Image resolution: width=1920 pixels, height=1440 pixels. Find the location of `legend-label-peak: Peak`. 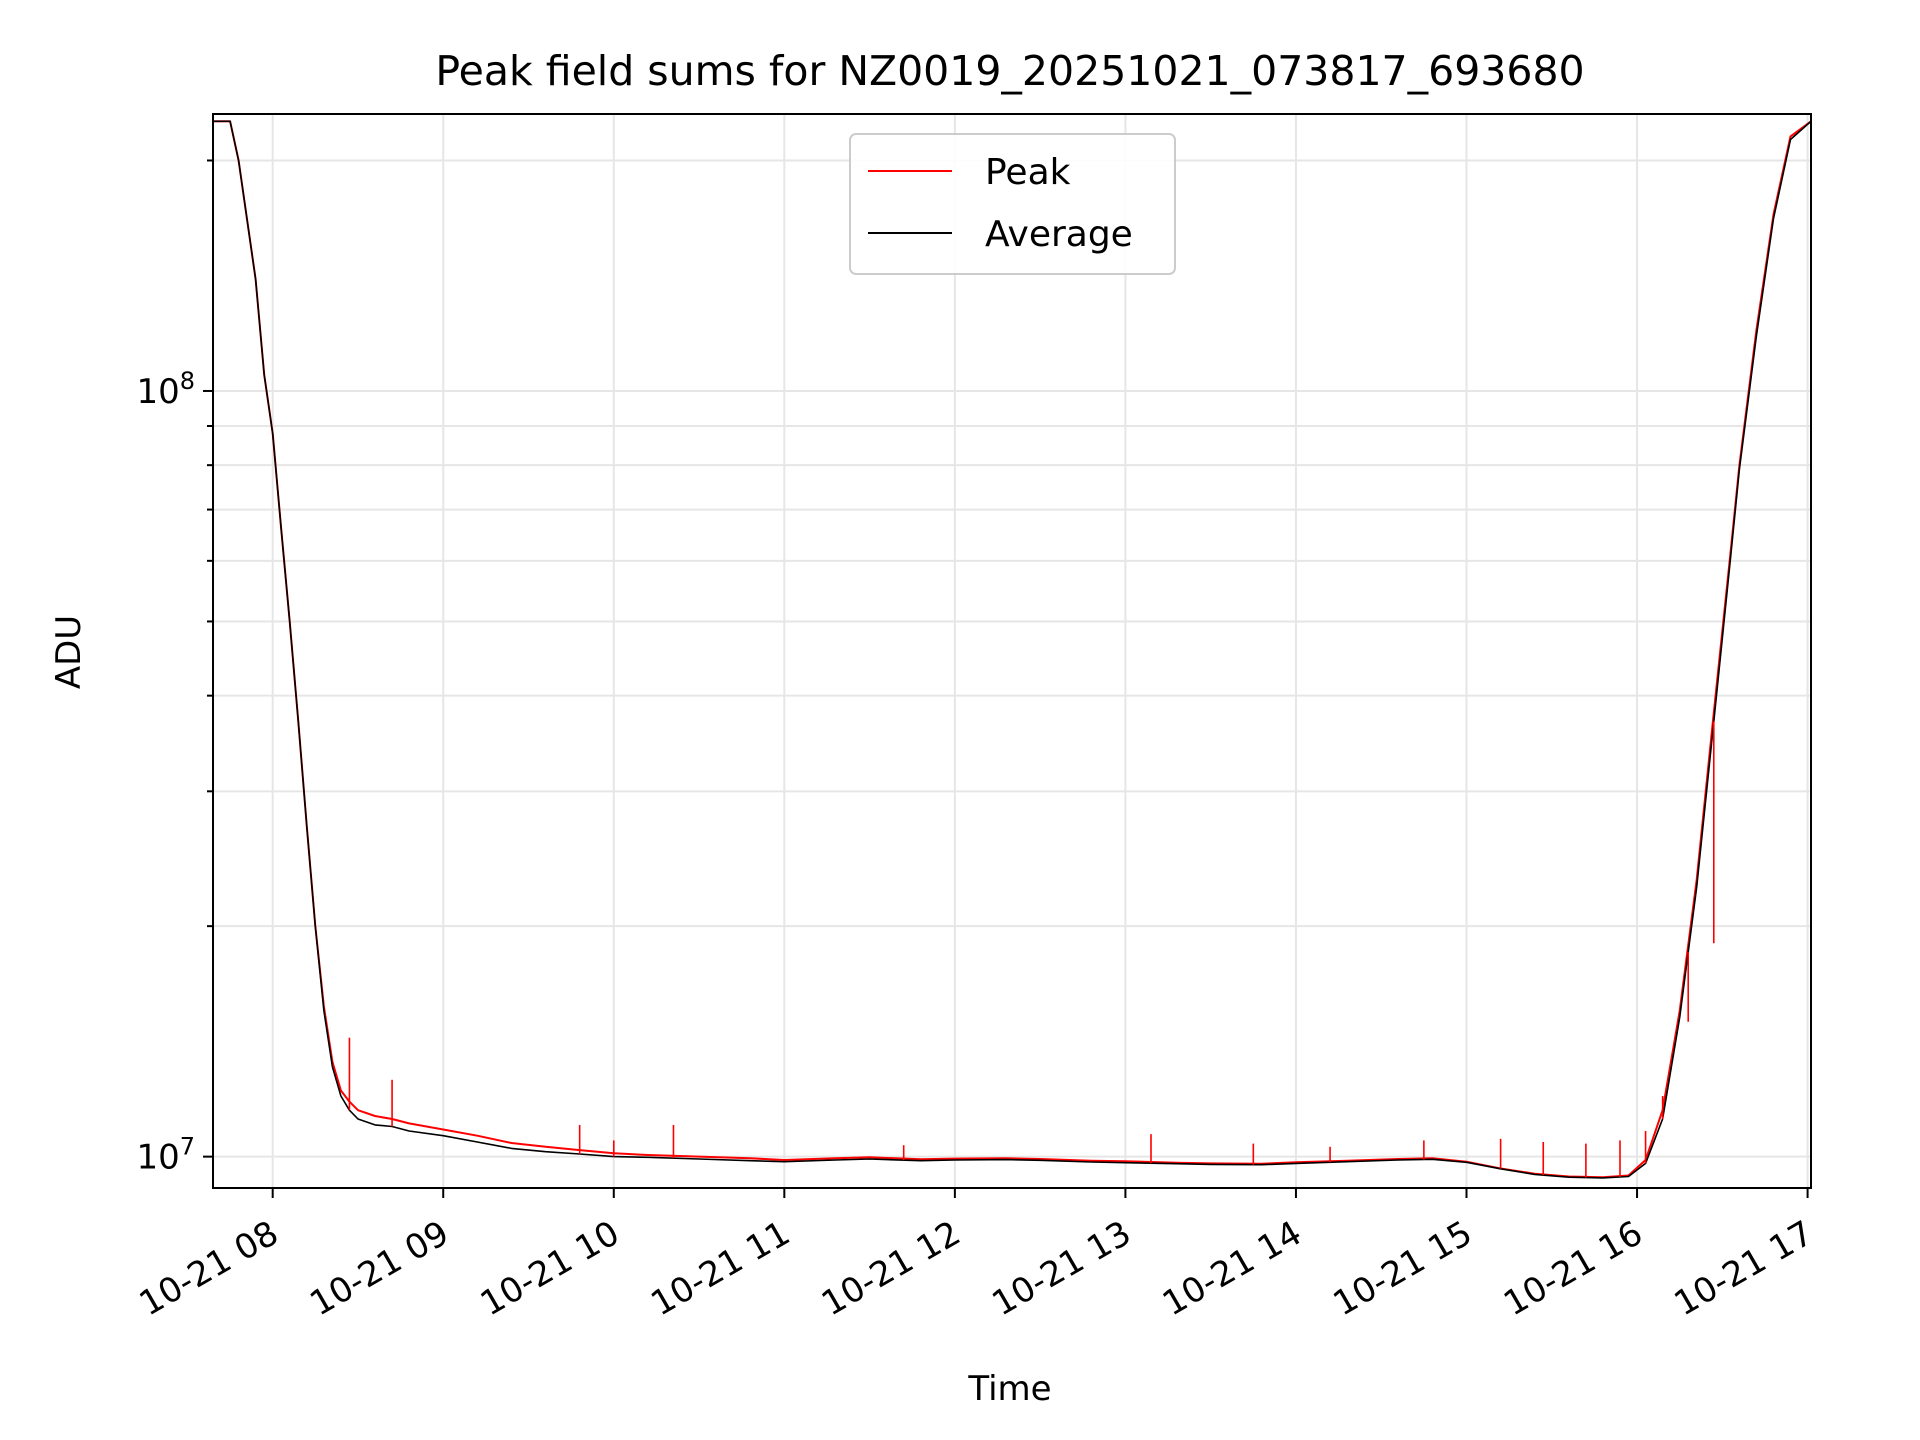

legend-label-peak: Peak is located at coordinates (1028, 172).